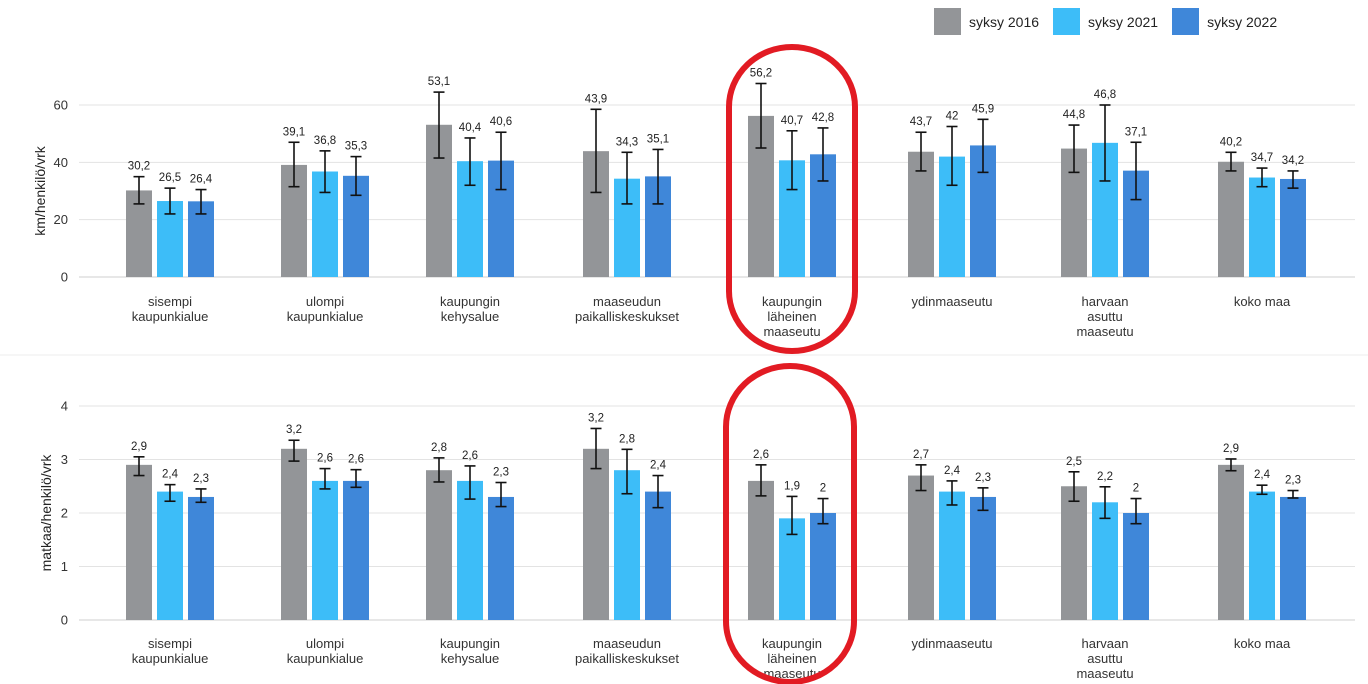  Describe the element at coordinates (792, 121) in the screenshot. I see `data-label: 40,7` at that location.